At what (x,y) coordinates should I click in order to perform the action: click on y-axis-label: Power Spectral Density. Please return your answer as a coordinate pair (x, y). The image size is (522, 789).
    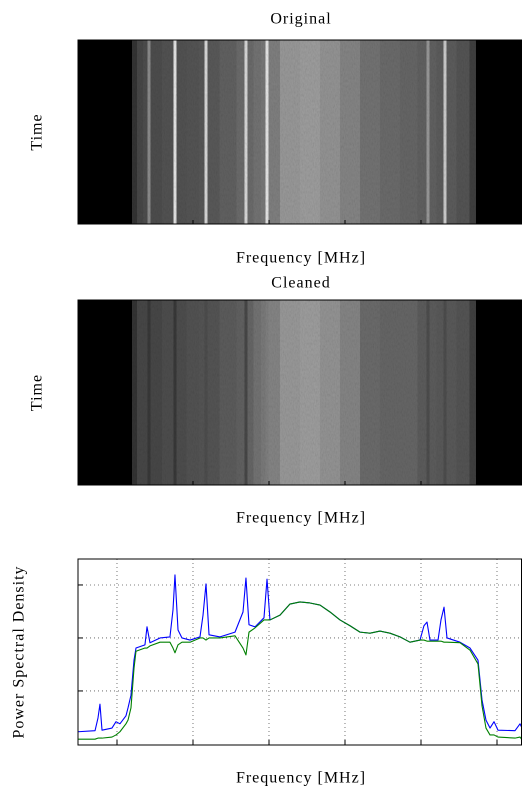
    Looking at the image, I should click on (19, 651).